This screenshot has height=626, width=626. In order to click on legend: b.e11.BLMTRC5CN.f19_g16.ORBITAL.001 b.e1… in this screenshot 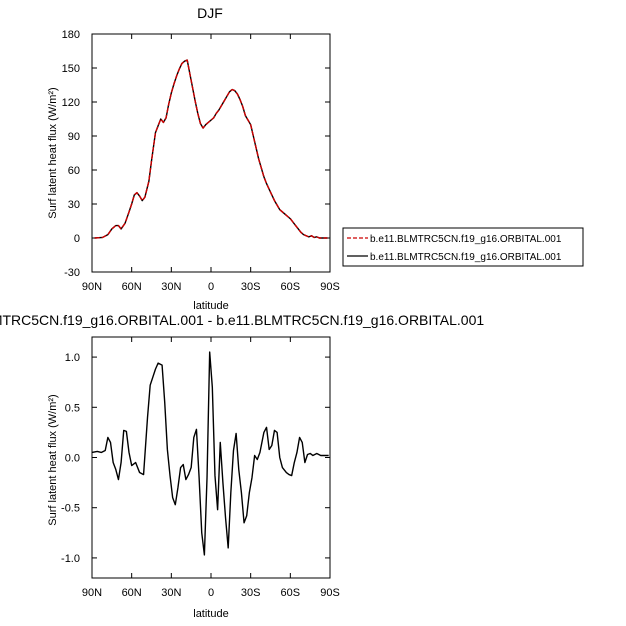, I will do `click(463, 247)`.